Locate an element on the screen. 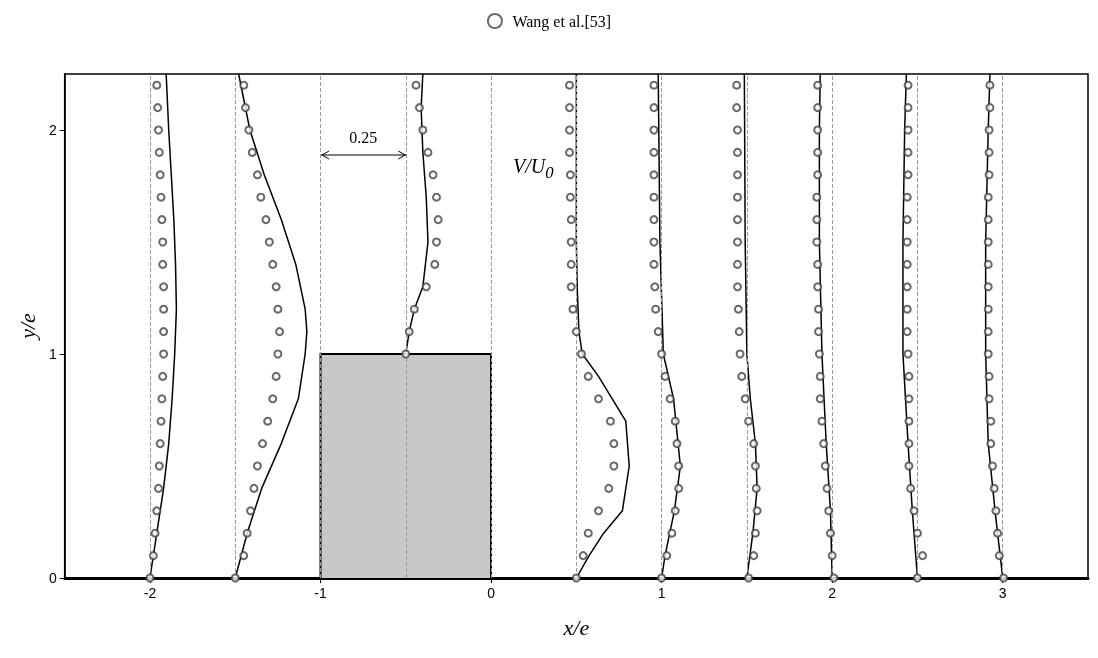 This screenshot has height=658, width=1098. y-tick-label: 0 is located at coordinates (52, 578).